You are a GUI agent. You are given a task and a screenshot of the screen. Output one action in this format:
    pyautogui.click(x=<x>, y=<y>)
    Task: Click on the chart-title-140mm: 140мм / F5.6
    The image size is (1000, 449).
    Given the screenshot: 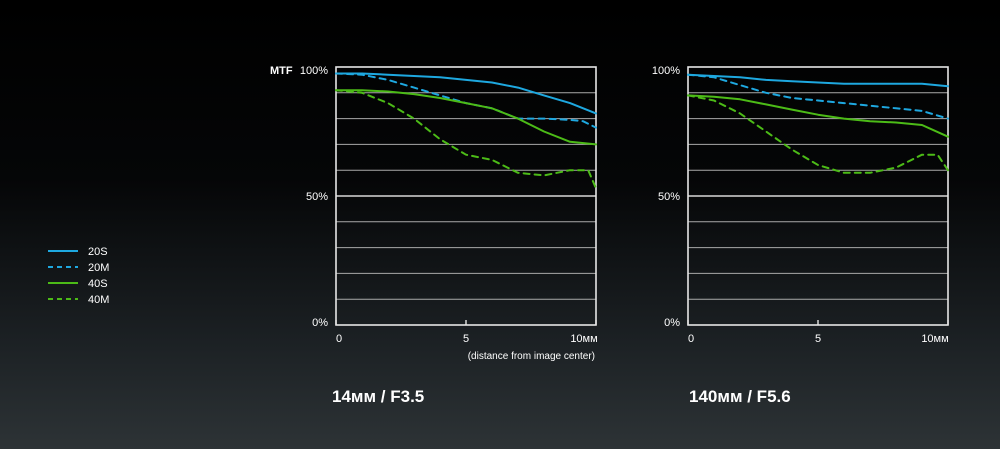 What is the action you would take?
    pyautogui.click(x=740, y=396)
    